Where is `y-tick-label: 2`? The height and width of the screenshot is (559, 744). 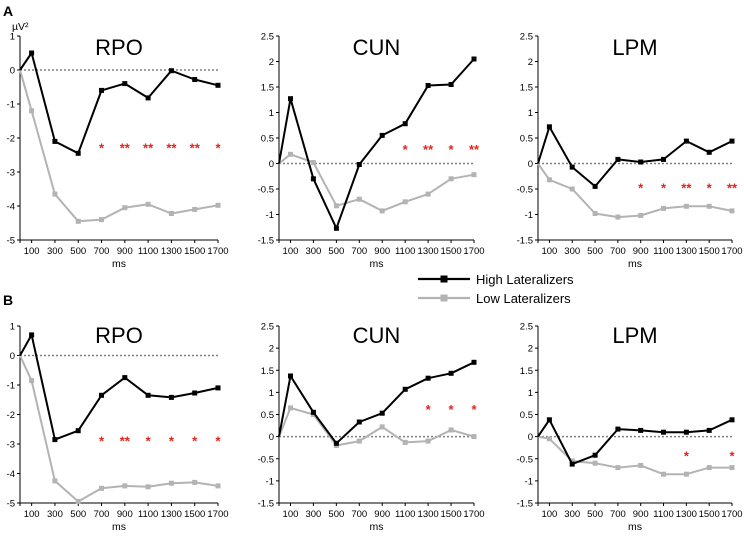 y-tick-label: 2 is located at coordinates (530, 62).